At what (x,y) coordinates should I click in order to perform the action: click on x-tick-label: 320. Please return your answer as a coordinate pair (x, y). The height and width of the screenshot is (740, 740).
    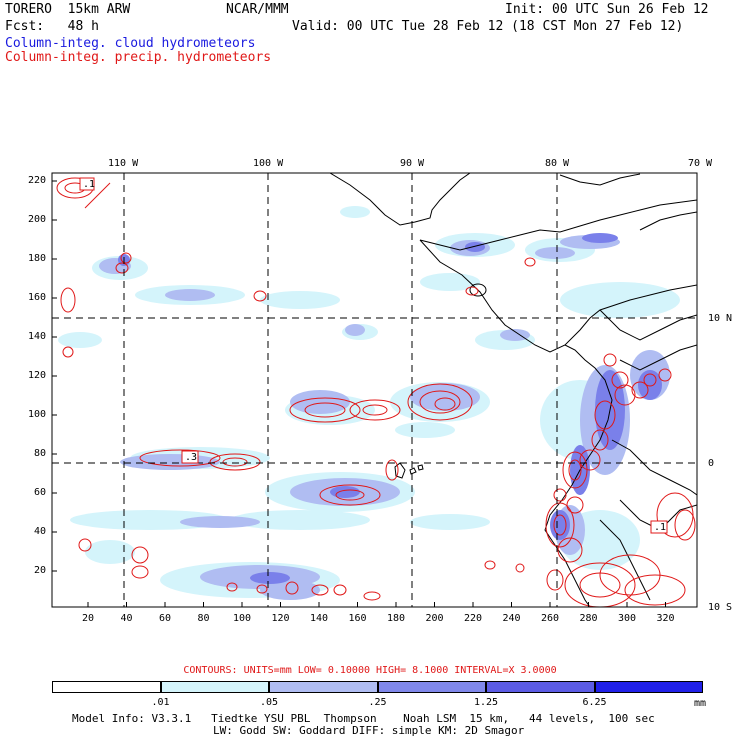
    Looking at the image, I should click on (665, 618).